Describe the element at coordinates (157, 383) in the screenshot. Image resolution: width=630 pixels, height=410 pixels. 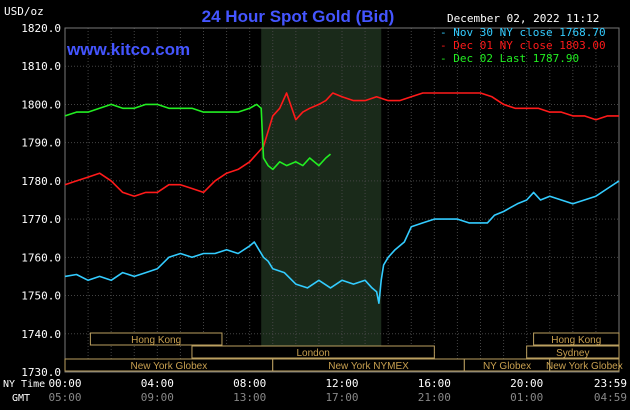
I see `x-tick-label-ny: 04:00` at that location.